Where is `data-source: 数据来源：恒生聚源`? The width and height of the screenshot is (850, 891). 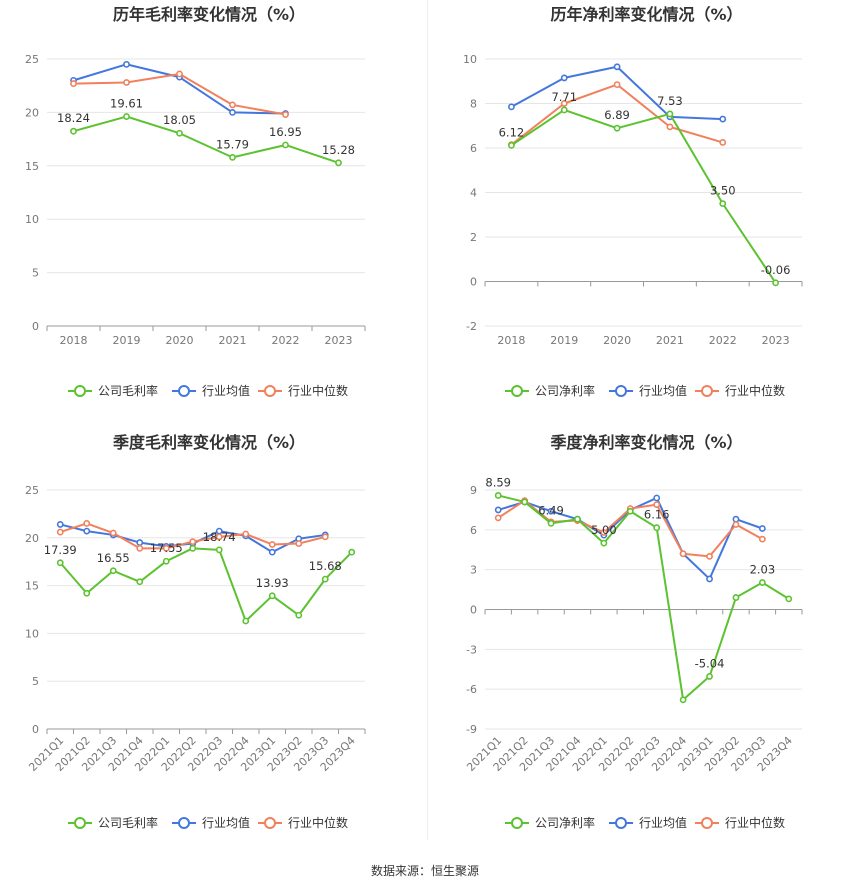 data-source: 数据来源：恒生聚源 is located at coordinates (424, 871).